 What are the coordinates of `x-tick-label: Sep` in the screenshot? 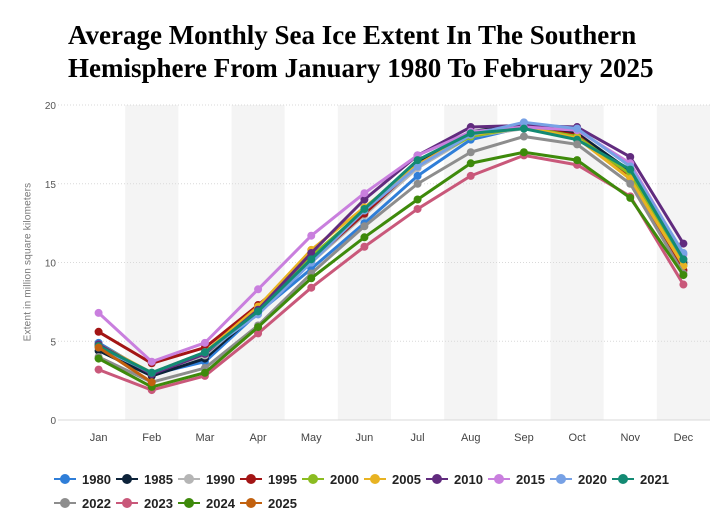 It's located at (524, 438).